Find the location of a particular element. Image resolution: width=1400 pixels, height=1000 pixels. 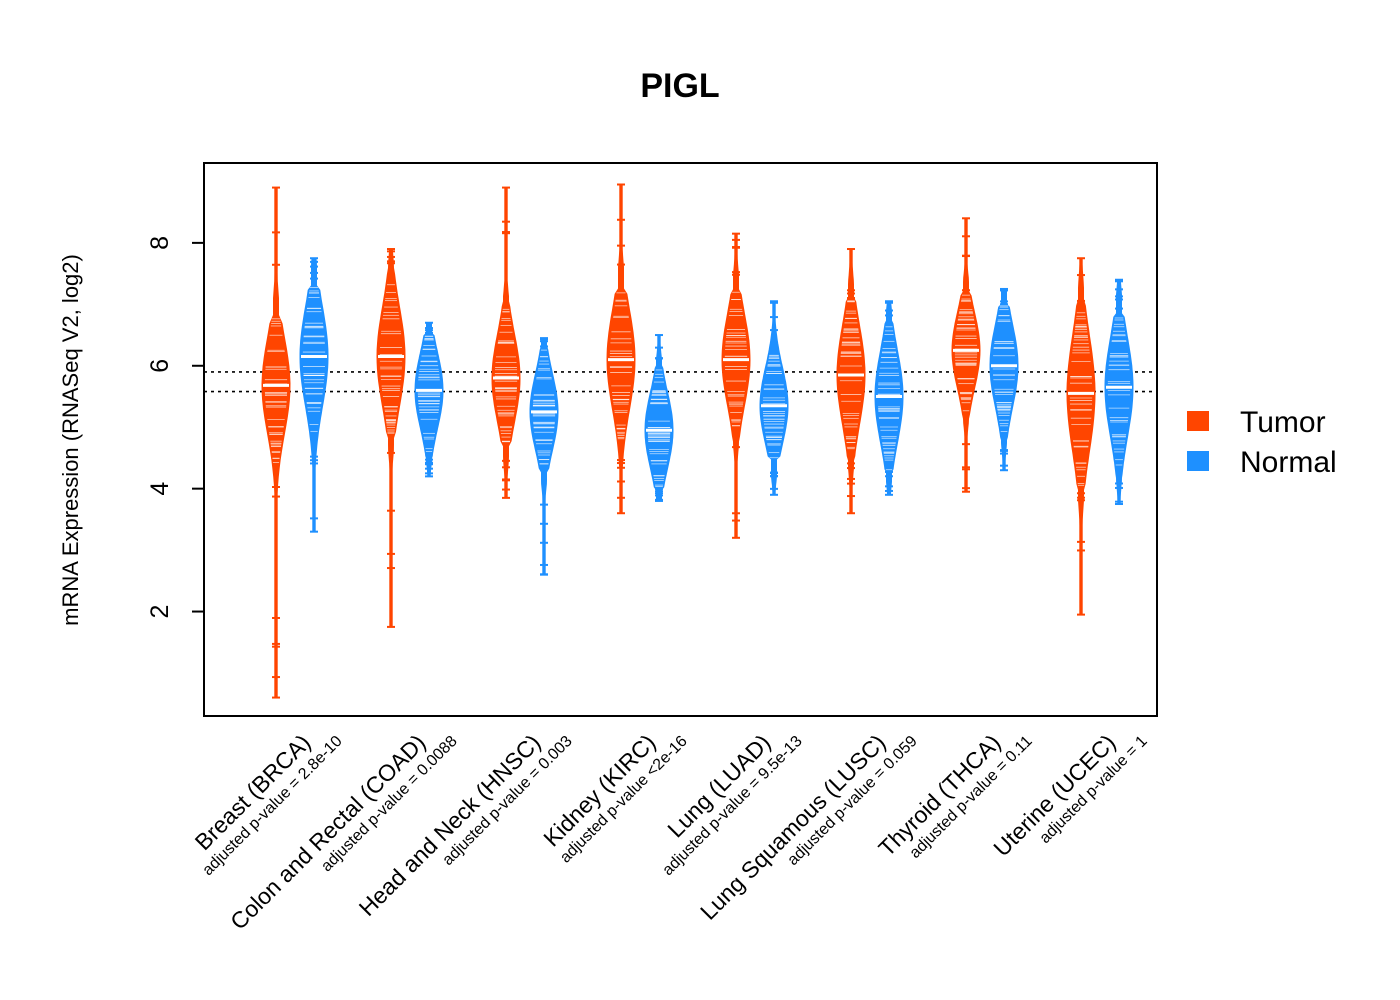

y-tick-label: 2 is located at coordinates (160, 612).